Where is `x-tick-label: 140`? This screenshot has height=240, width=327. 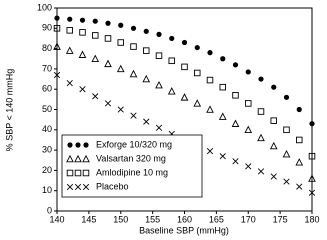 x-tick-label: 140 is located at coordinates (56, 219).